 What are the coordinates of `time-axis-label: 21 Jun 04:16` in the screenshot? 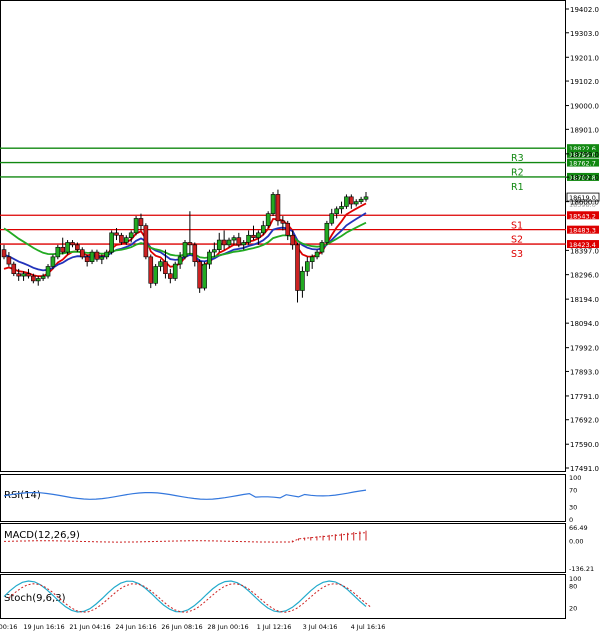 It's located at (89, 627).